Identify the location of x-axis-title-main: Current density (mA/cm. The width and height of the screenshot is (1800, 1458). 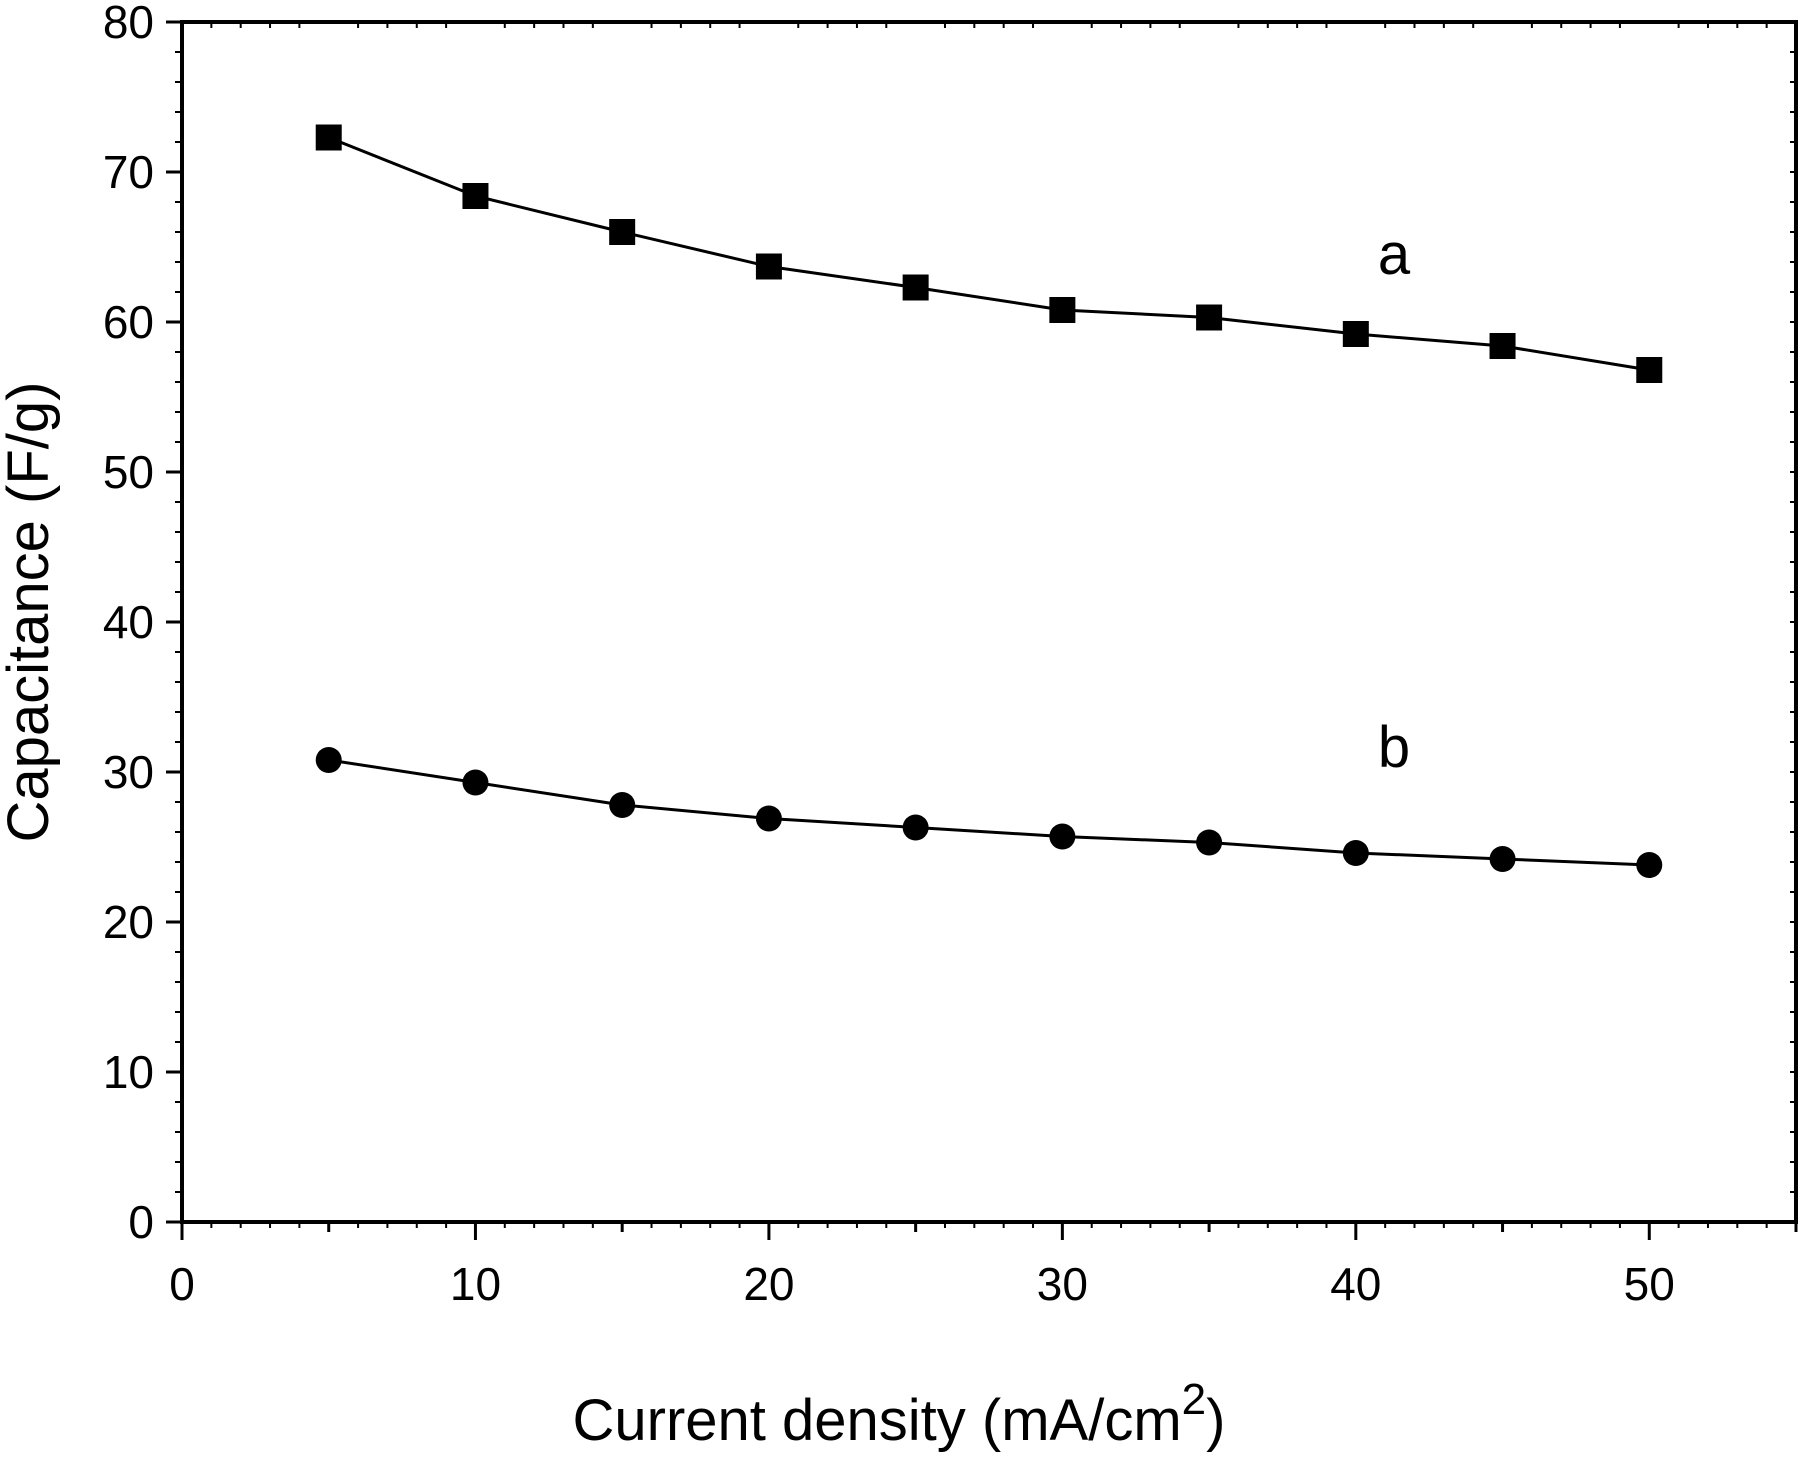
(877, 1420).